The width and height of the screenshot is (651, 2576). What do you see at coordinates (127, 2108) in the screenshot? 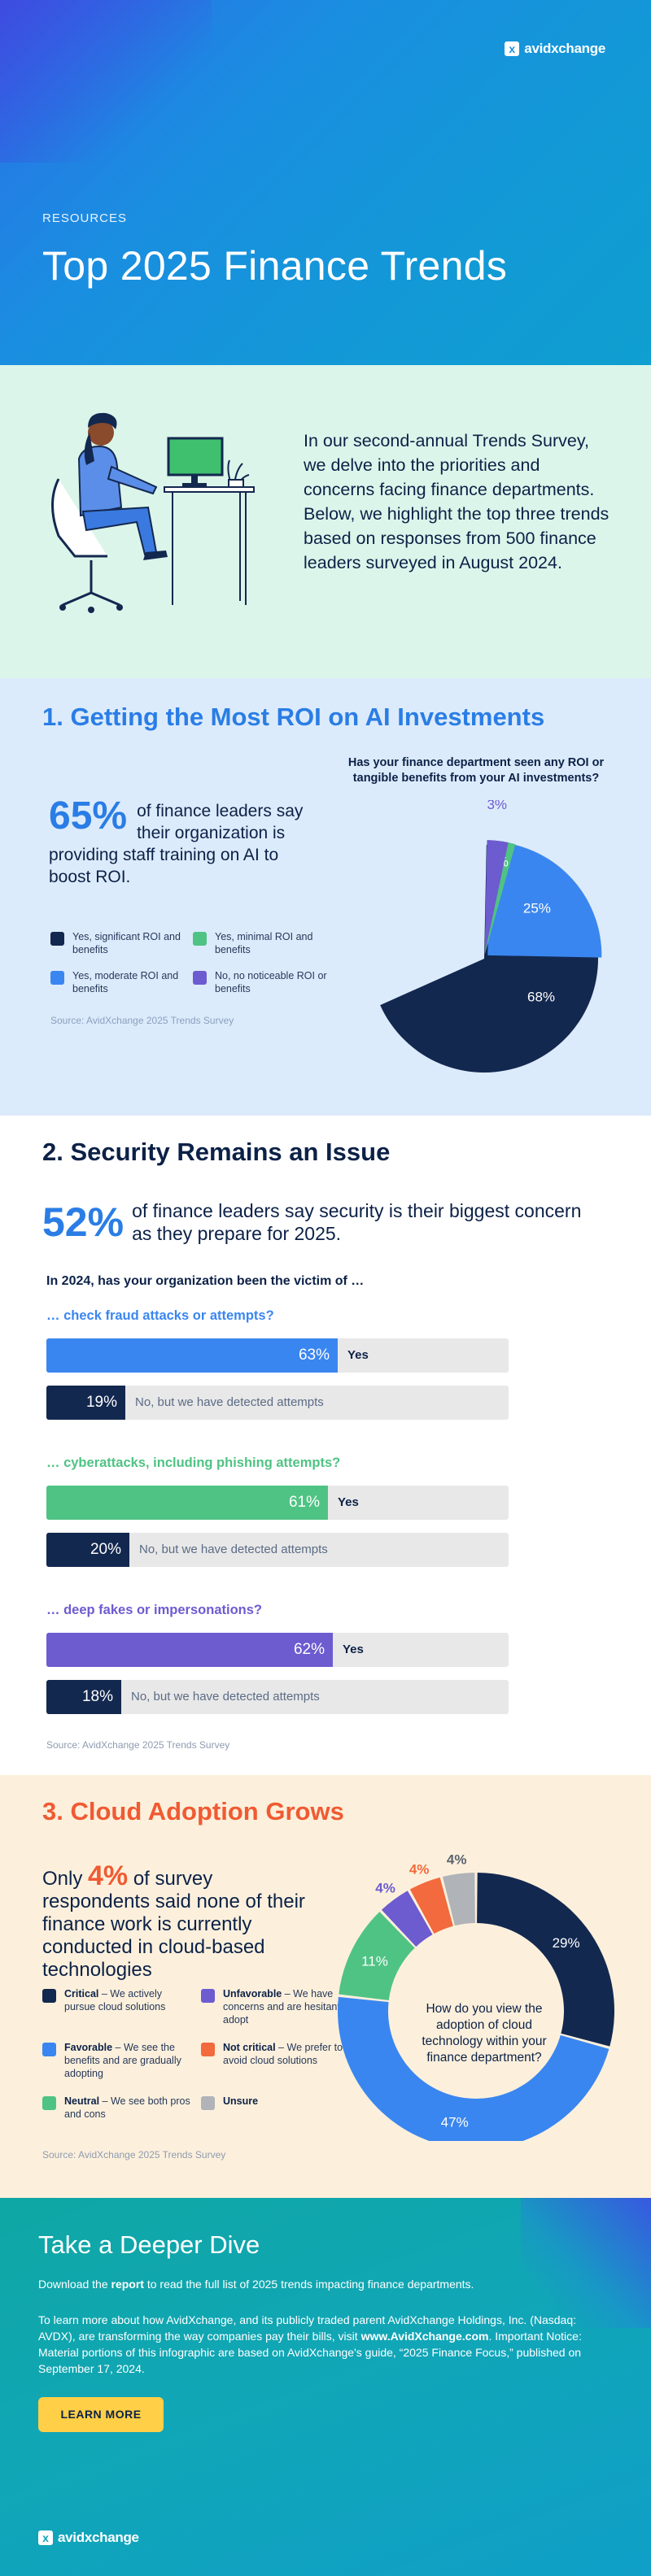
I see `legend-desc: – We see both pros and cons` at bounding box center [127, 2108].